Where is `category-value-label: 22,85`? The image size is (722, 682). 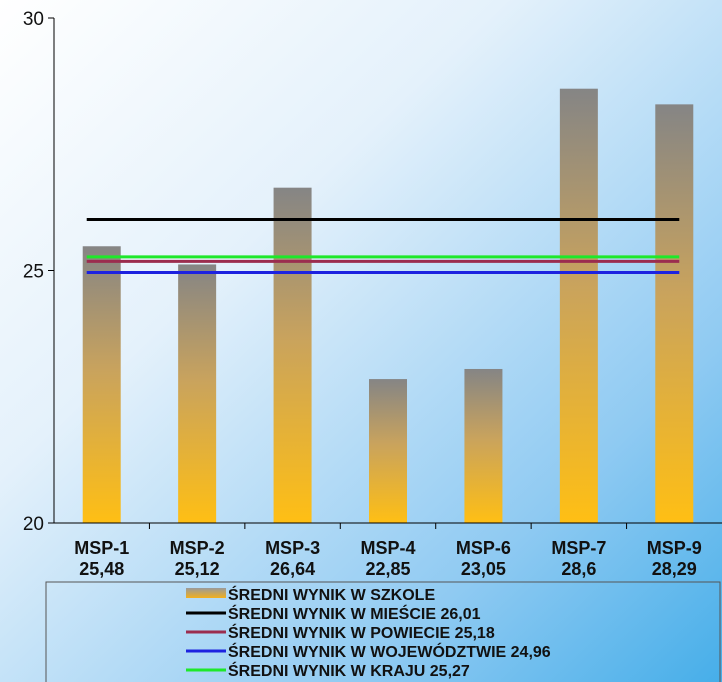
category-value-label: 22,85 is located at coordinates (387, 569).